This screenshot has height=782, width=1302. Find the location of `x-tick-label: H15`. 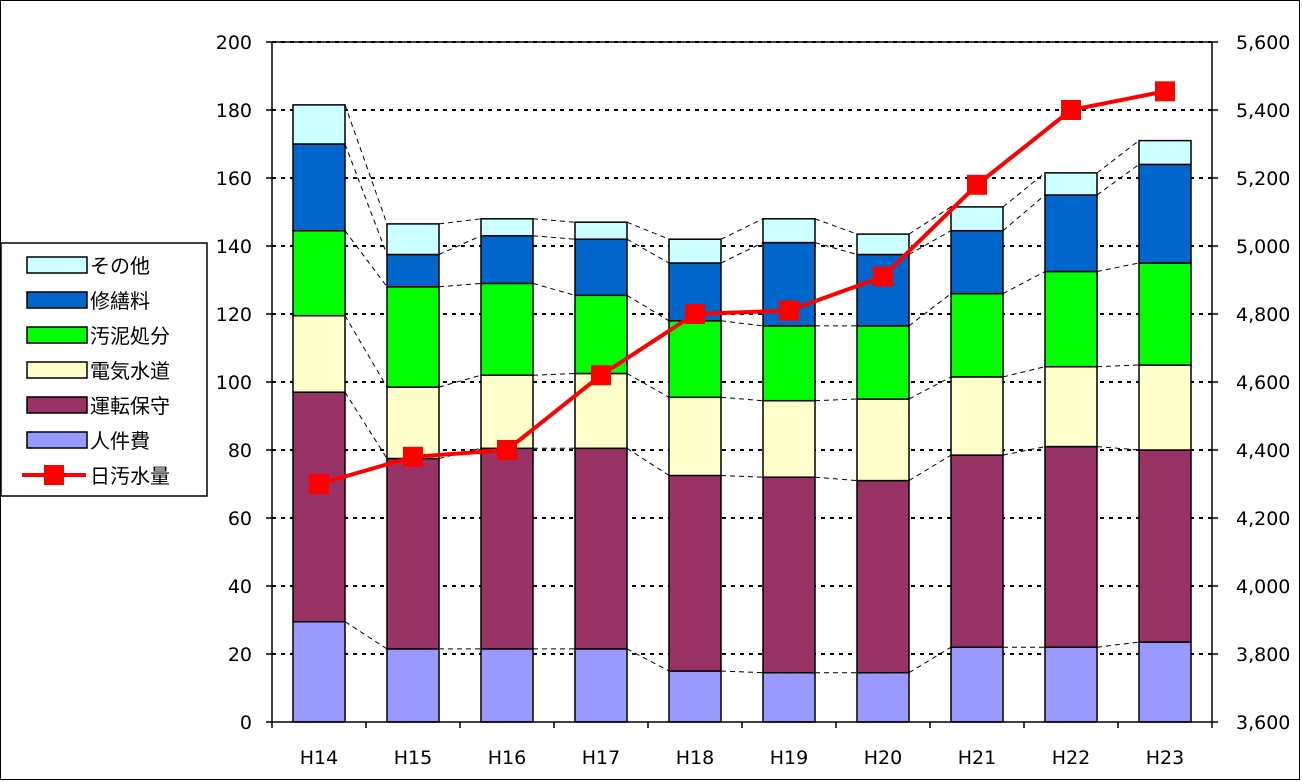

x-tick-label: H15 is located at coordinates (413, 758).